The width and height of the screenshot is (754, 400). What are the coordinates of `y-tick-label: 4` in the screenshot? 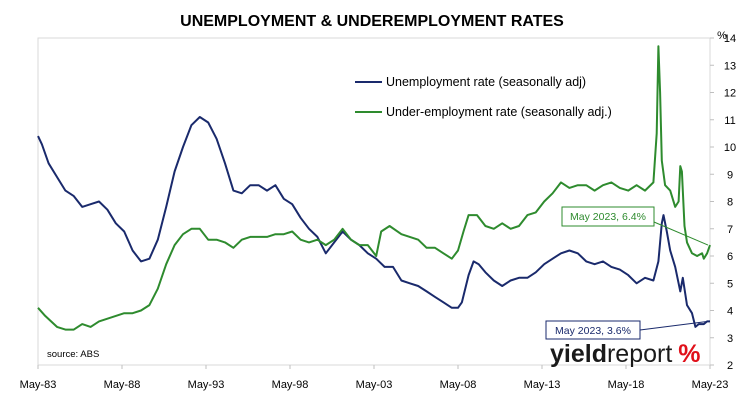 It's located at (730, 312).